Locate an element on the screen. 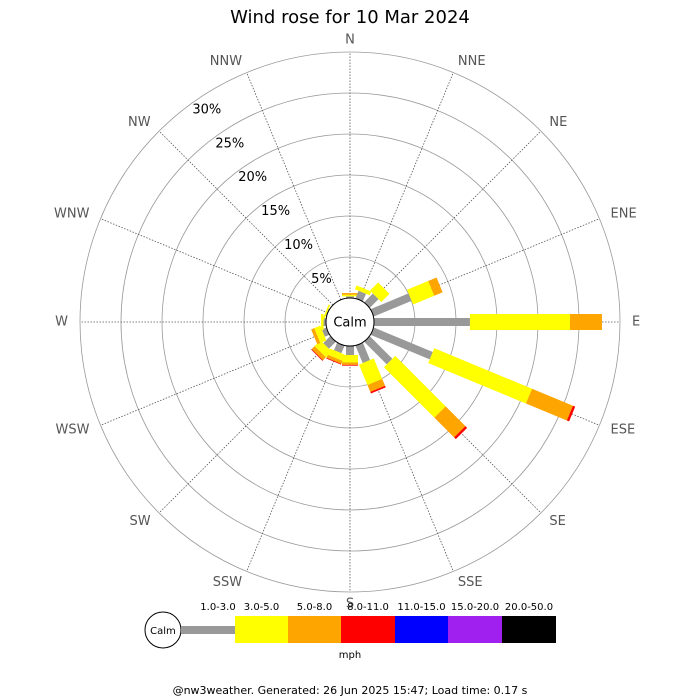  legend-unit: mph is located at coordinates (350, 655).